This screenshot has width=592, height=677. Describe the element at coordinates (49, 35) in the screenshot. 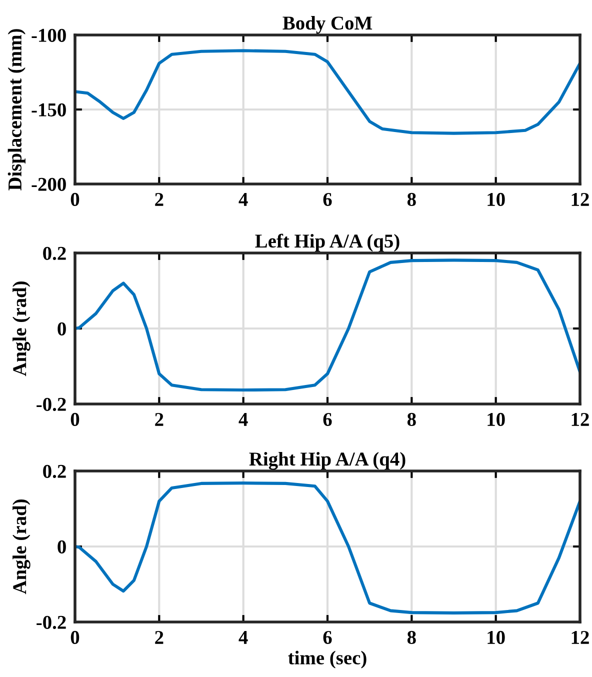

I see `y-tick-label: -100` at that location.